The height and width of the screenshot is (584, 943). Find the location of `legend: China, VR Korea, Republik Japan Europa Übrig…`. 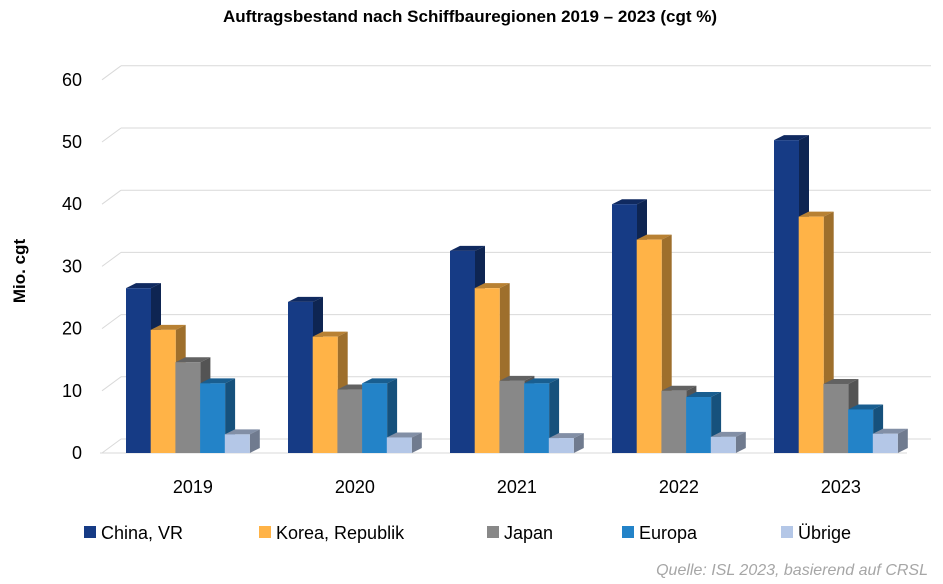

legend: China, VR Korea, Republik Japan Europa Übrig… is located at coordinates (467, 533).